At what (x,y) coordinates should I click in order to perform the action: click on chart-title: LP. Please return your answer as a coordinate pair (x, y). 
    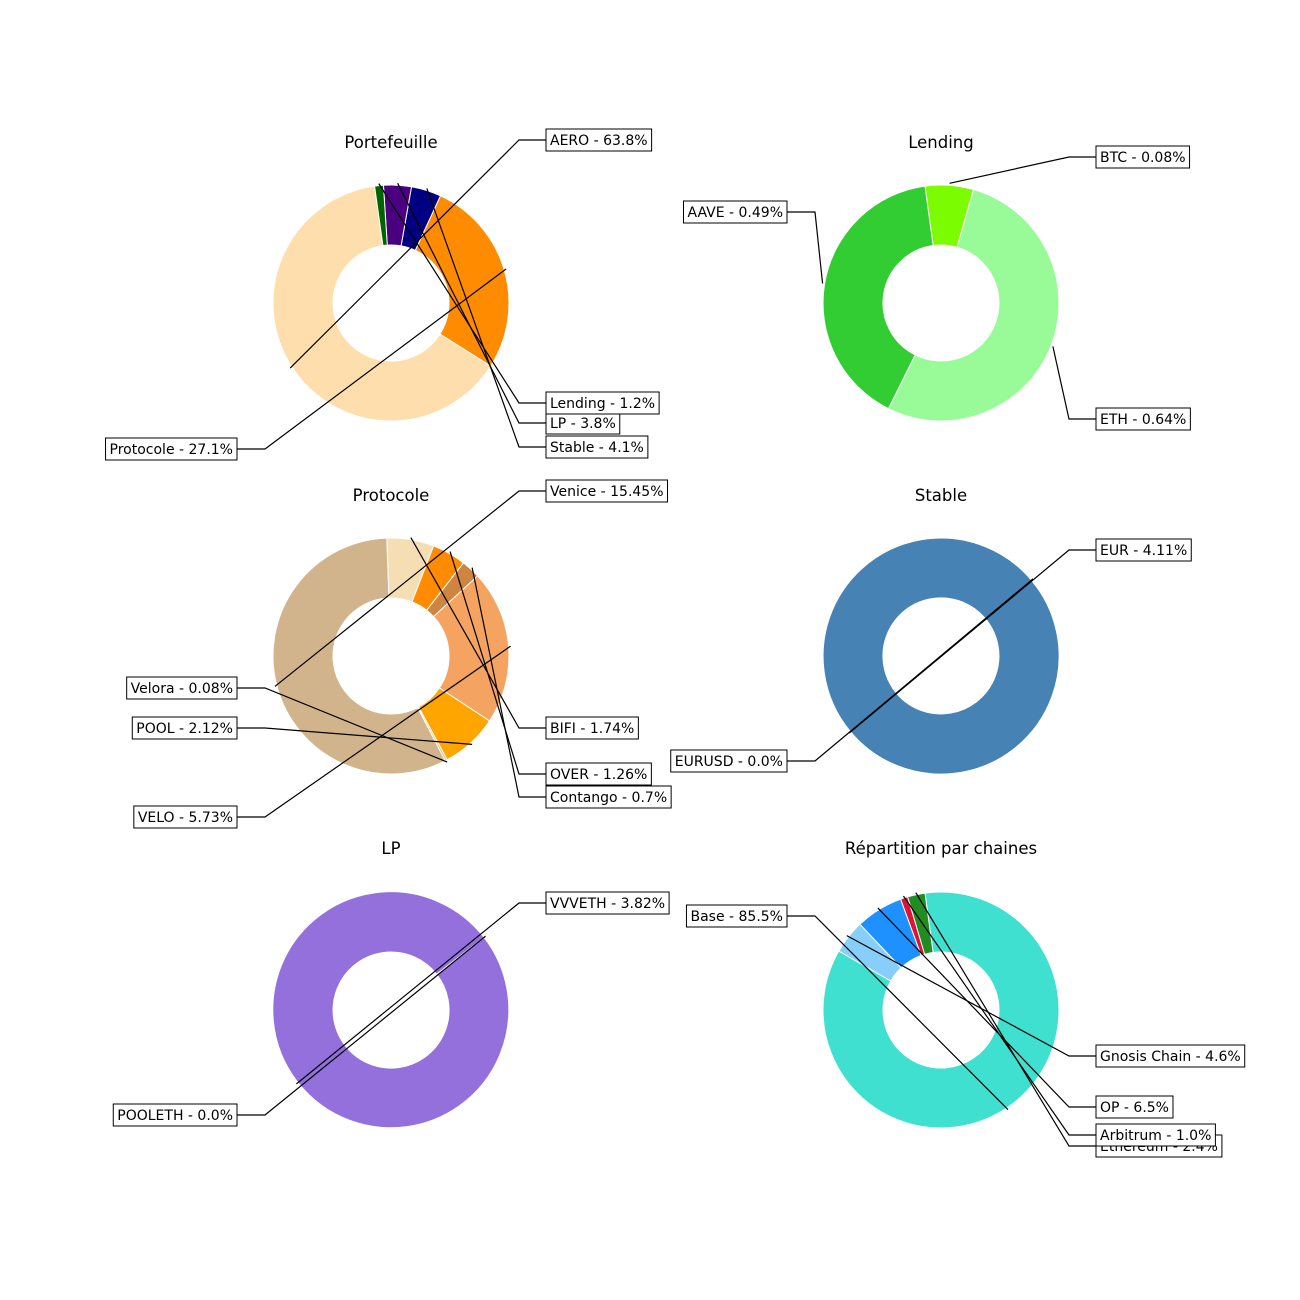
    Looking at the image, I should click on (390, 848).